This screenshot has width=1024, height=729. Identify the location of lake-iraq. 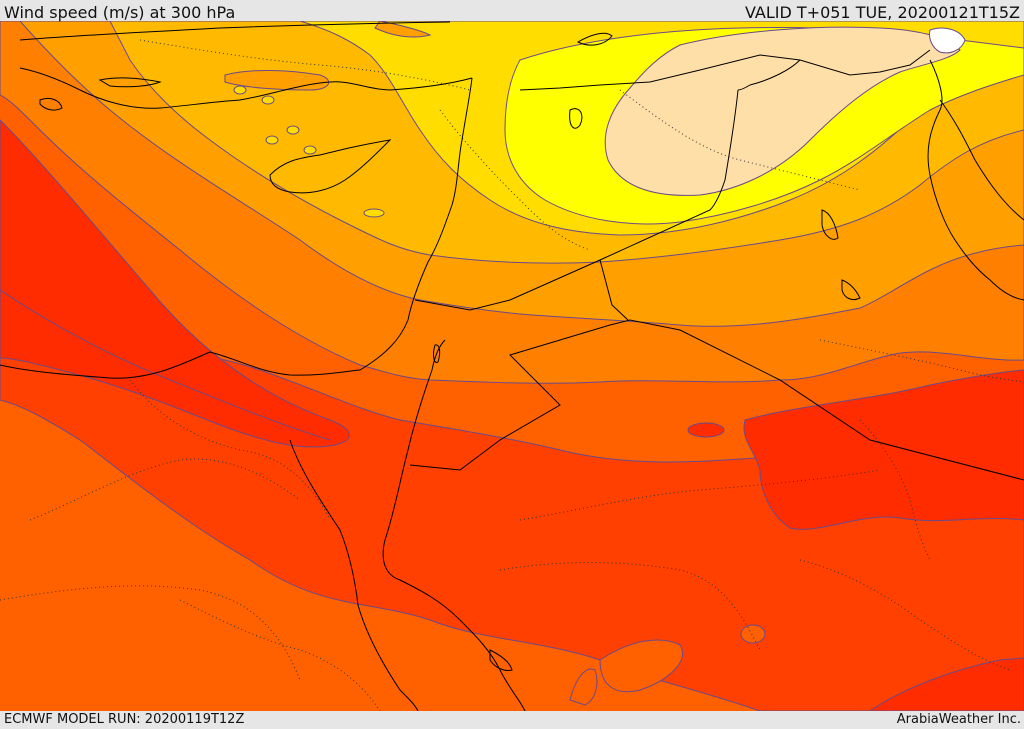
(830, 224).